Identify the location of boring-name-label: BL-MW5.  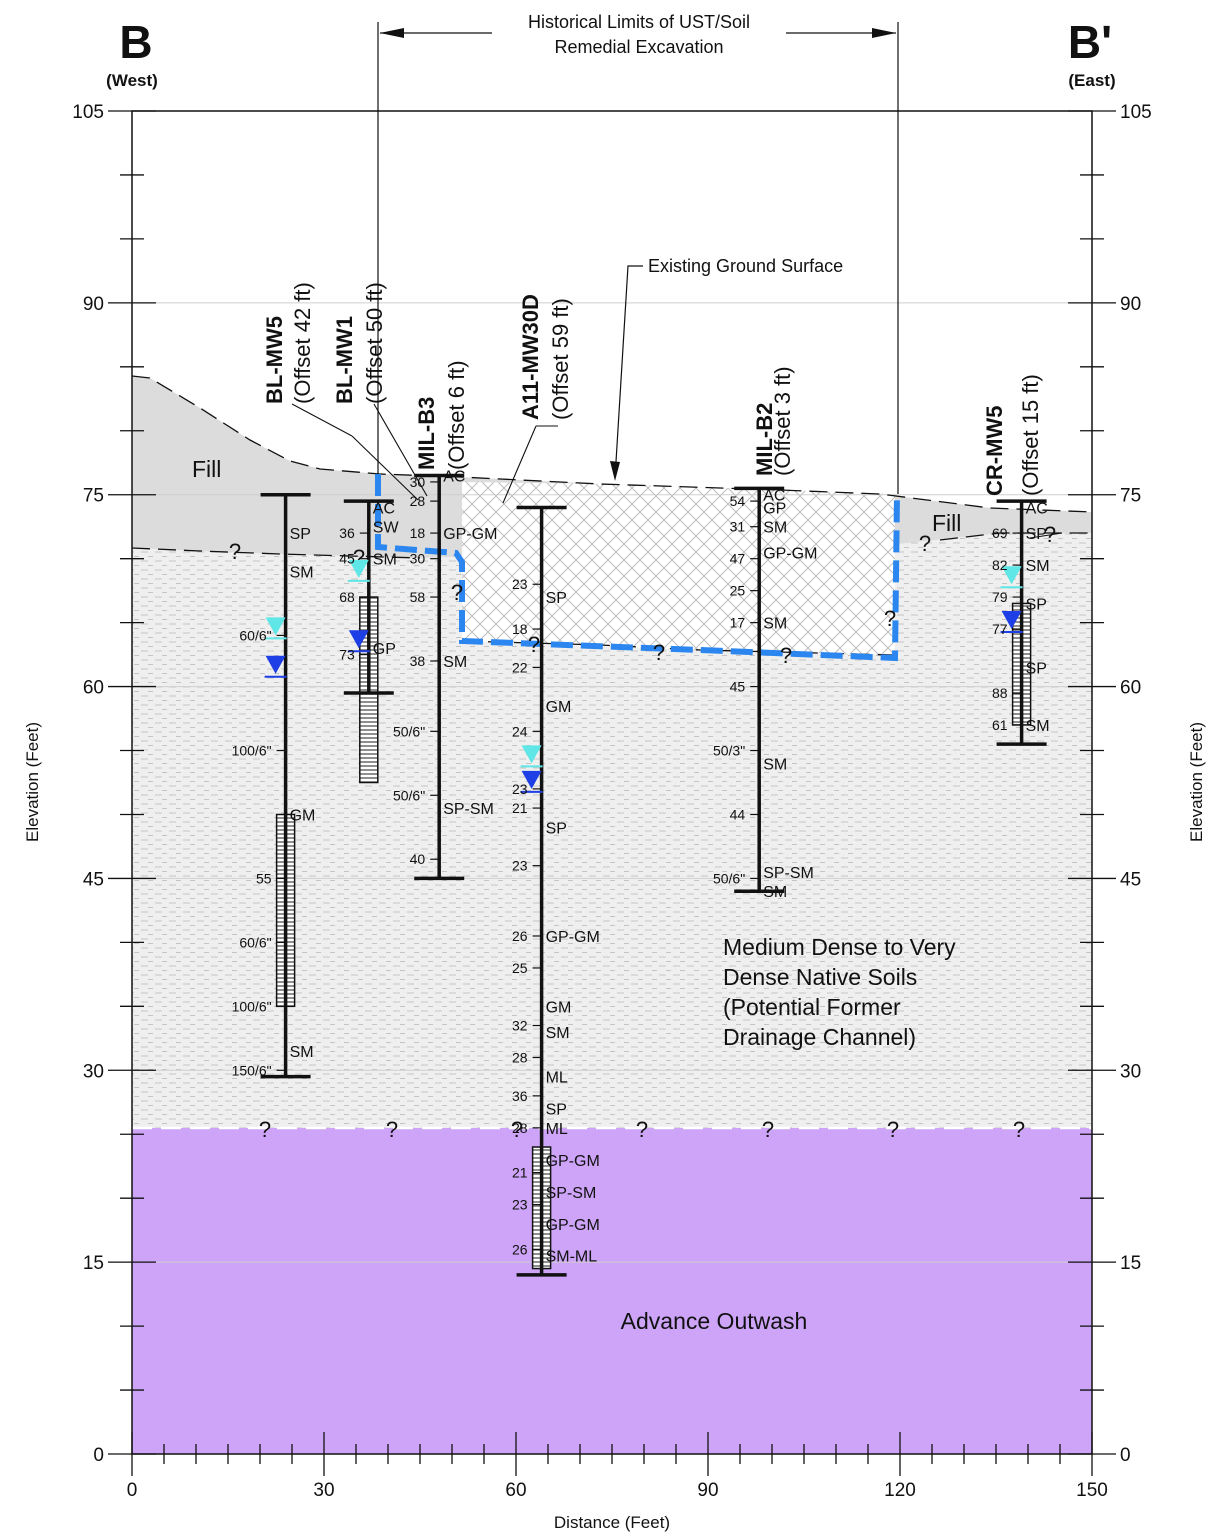
(274, 360).